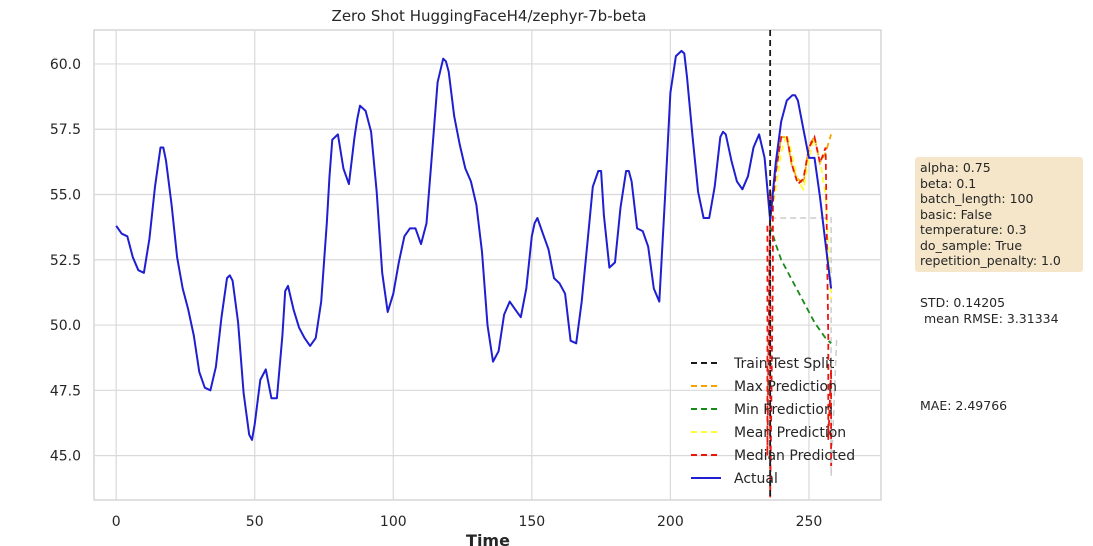 The height and width of the screenshot is (546, 1093). Describe the element at coordinates (963, 302) in the screenshot. I see `std-text: STD: 0.14205` at that location.